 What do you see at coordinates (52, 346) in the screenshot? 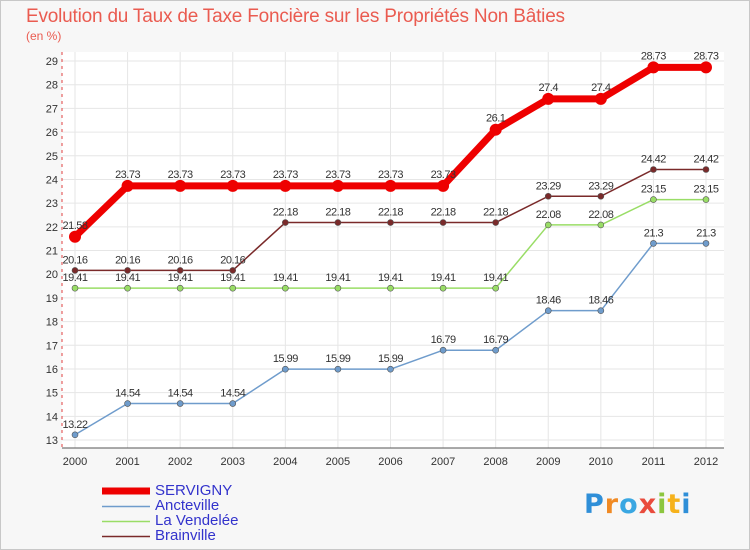
I see `y-tick-label: 17` at bounding box center [52, 346].